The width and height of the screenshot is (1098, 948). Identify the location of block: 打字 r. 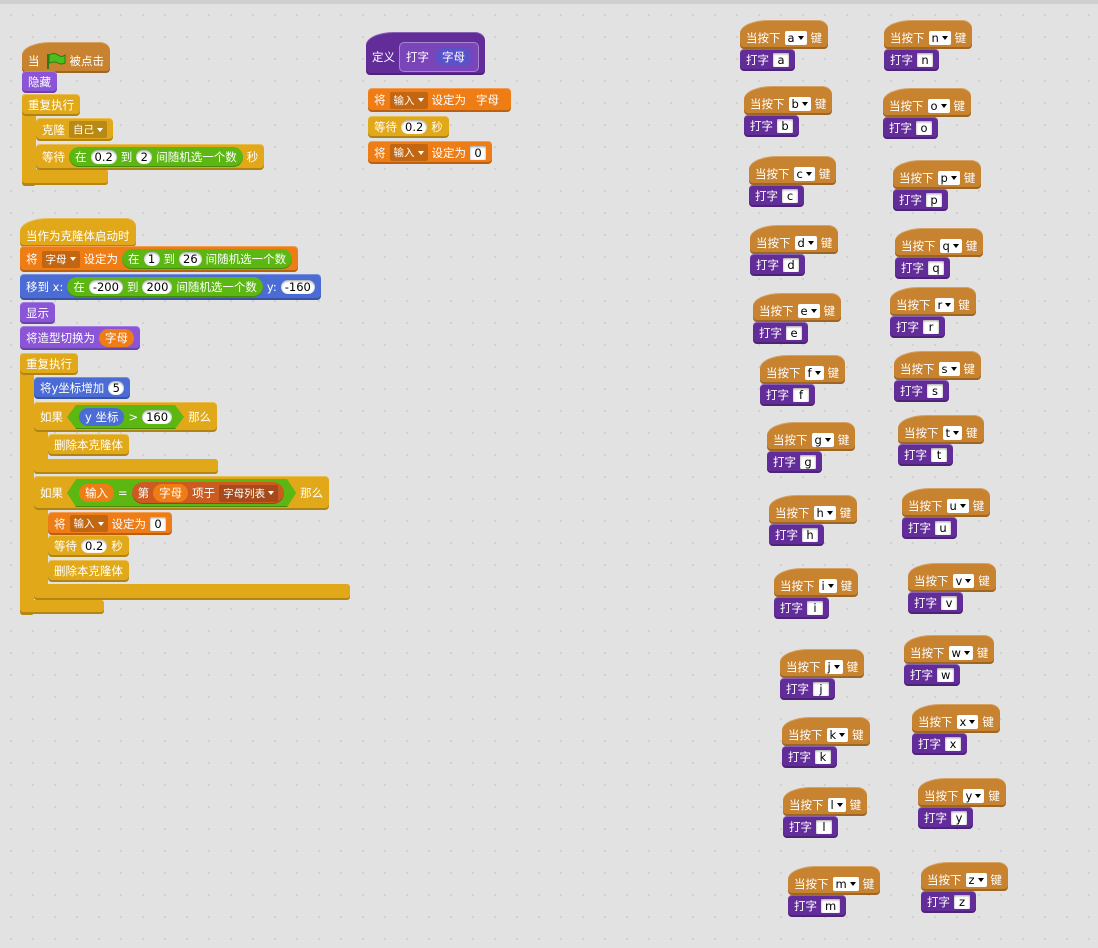
(917, 327).